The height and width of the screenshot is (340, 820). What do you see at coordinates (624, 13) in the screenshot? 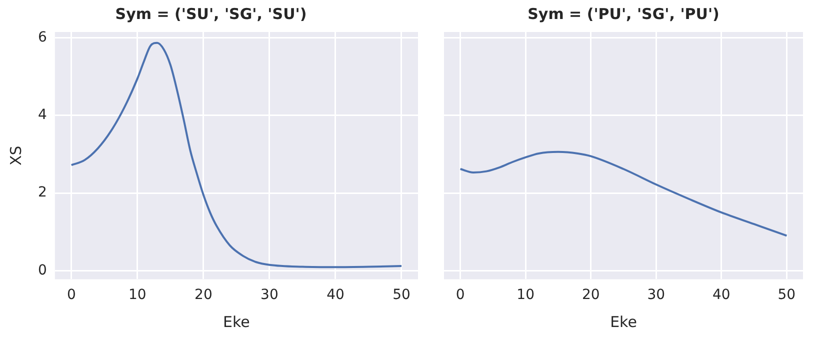
I see `chart-title: Sym = ('PU', 'SG', 'PU')` at bounding box center [624, 13].